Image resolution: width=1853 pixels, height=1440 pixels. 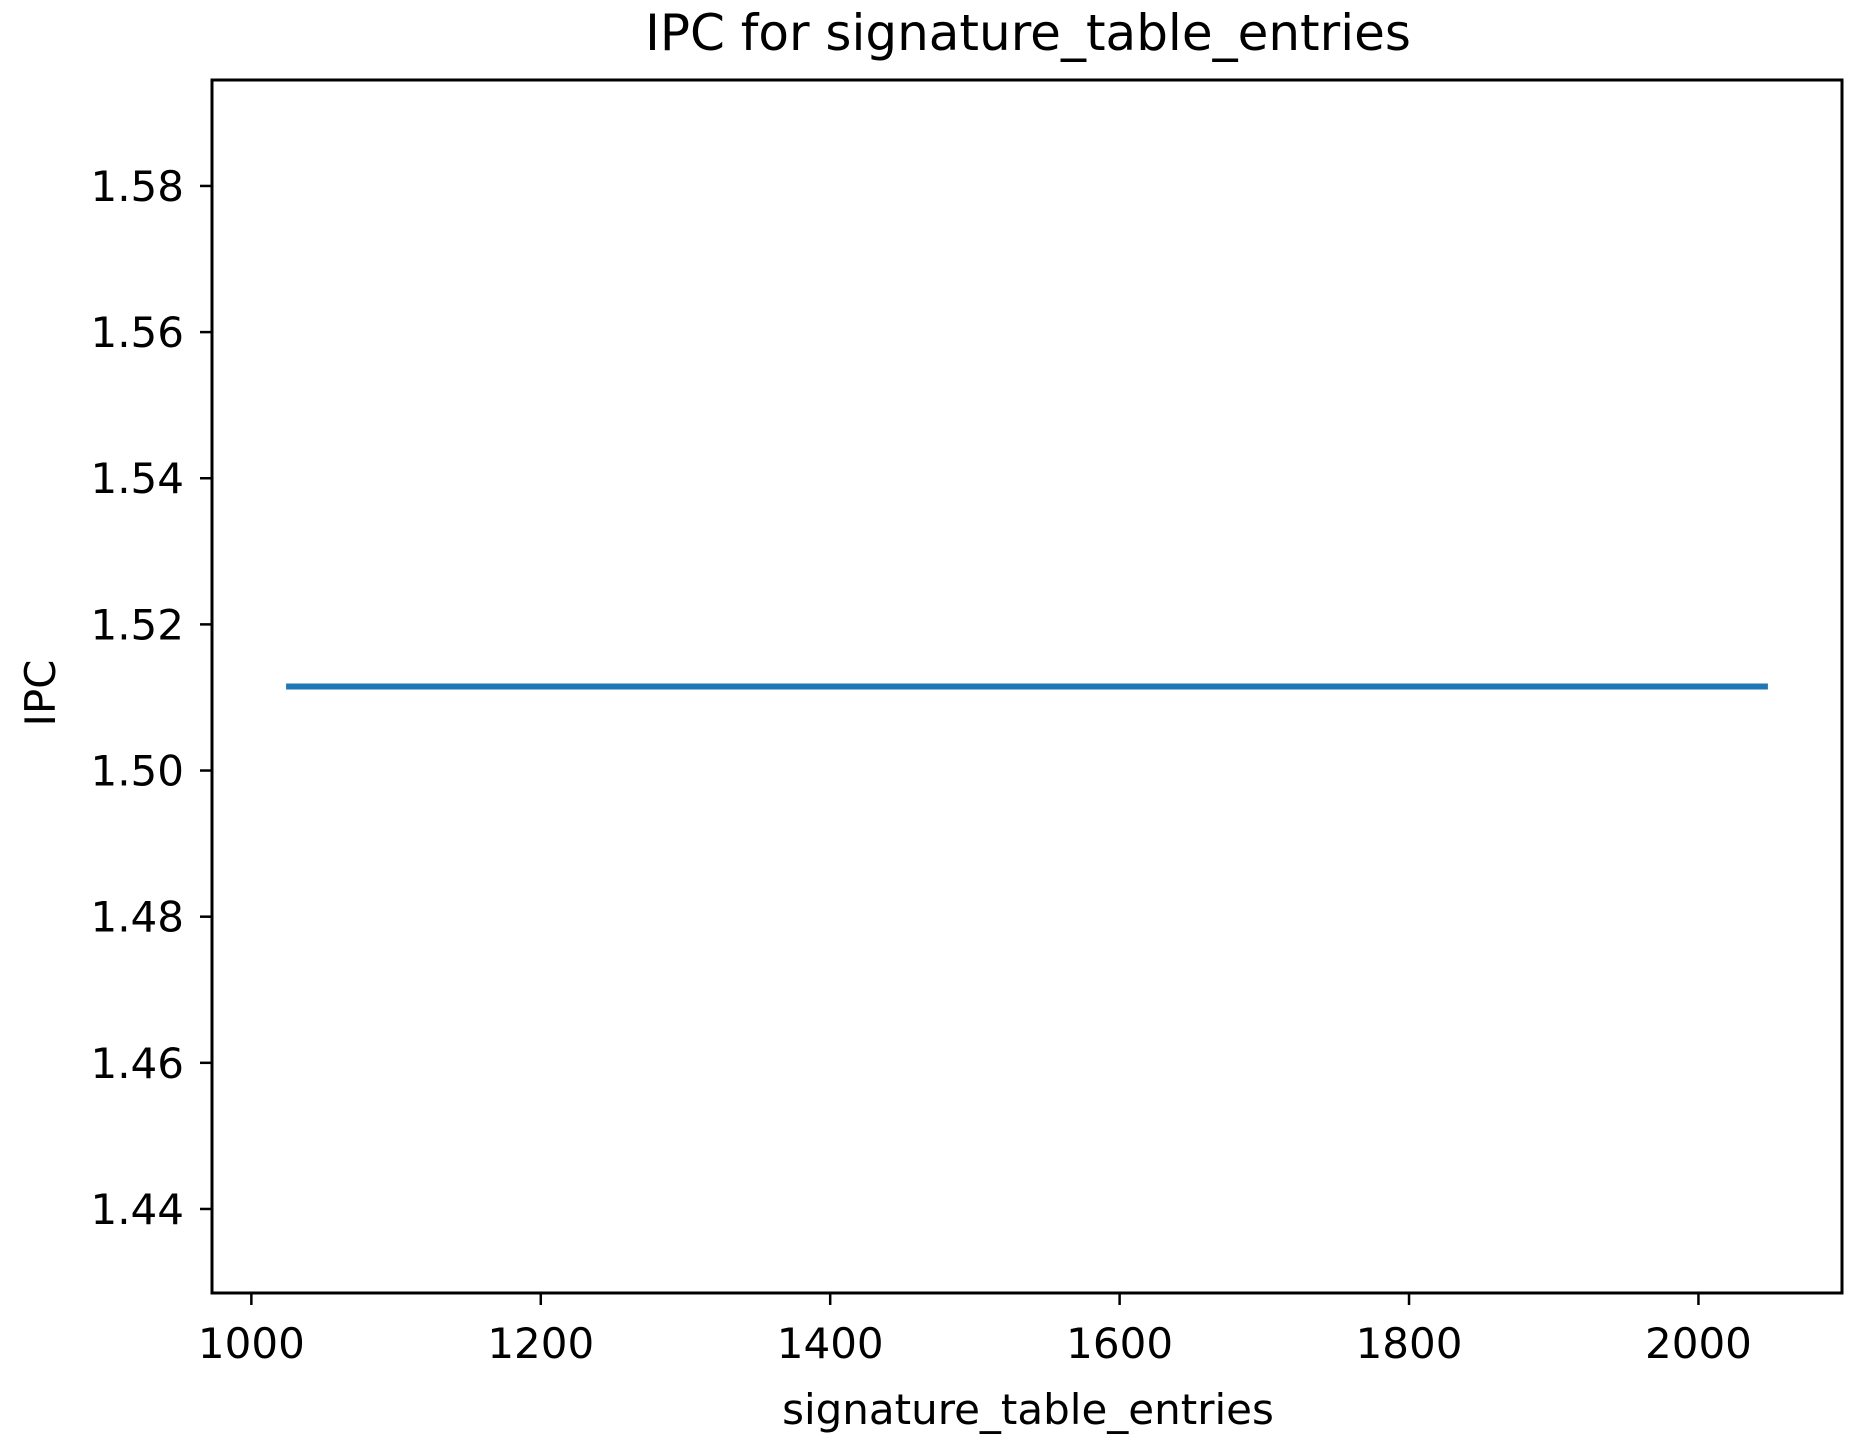 What do you see at coordinates (1119, 1343) in the screenshot?
I see `x-tick-label: 1600` at bounding box center [1119, 1343].